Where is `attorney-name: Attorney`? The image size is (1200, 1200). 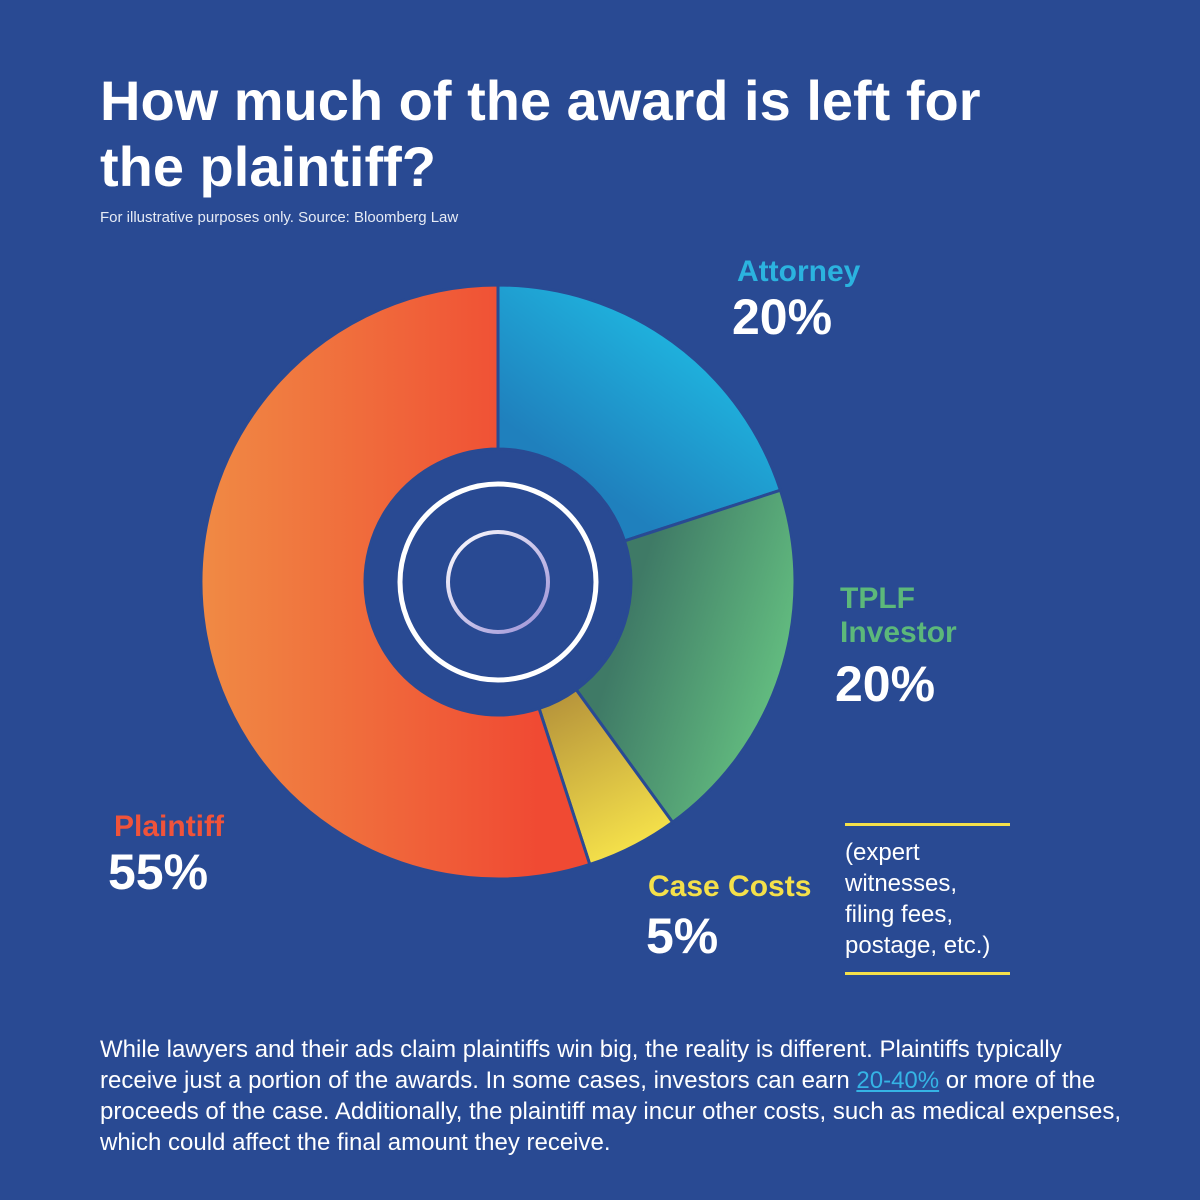
attorney-name: Attorney is located at coordinates (799, 271).